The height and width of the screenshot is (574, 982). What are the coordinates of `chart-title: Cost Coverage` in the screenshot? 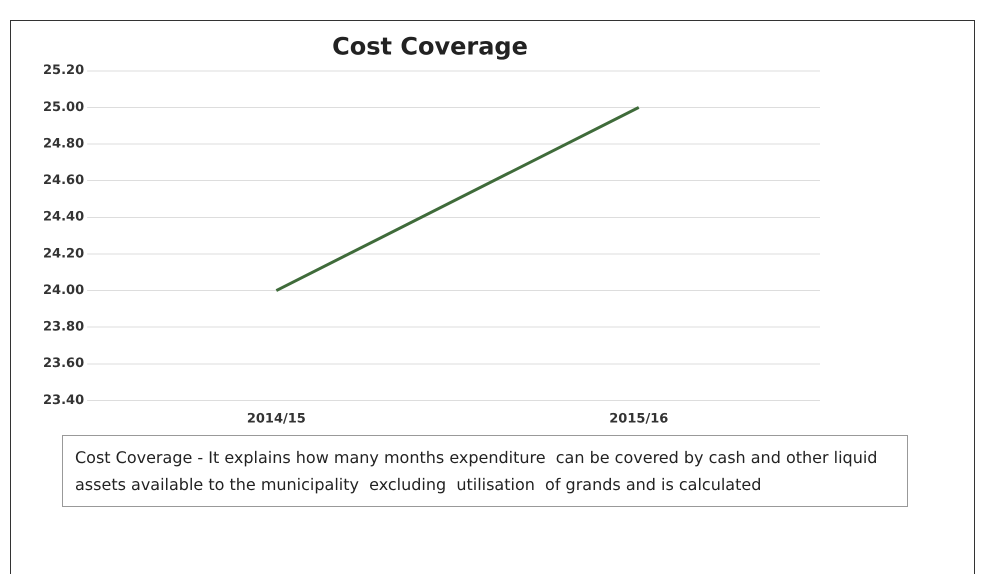 It's located at (430, 46).